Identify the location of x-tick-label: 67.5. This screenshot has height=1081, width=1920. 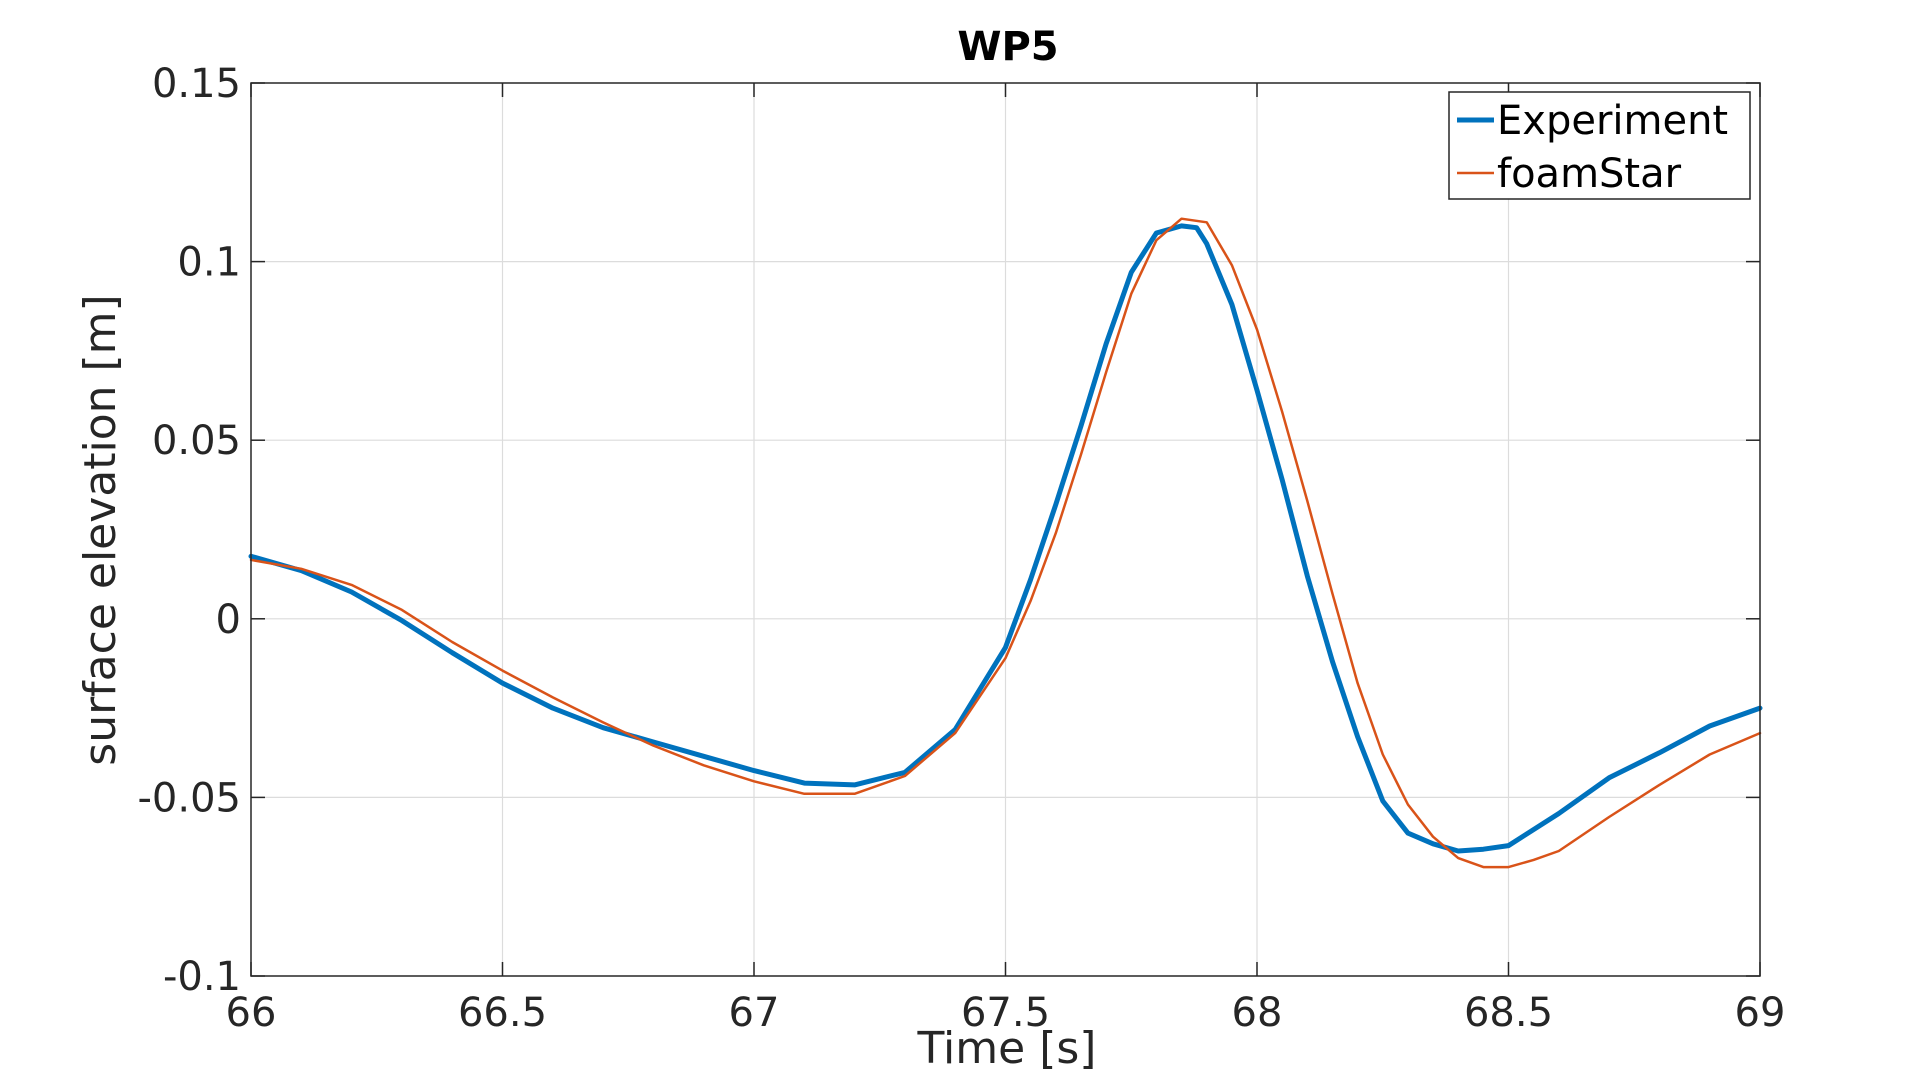
(1005, 1013).